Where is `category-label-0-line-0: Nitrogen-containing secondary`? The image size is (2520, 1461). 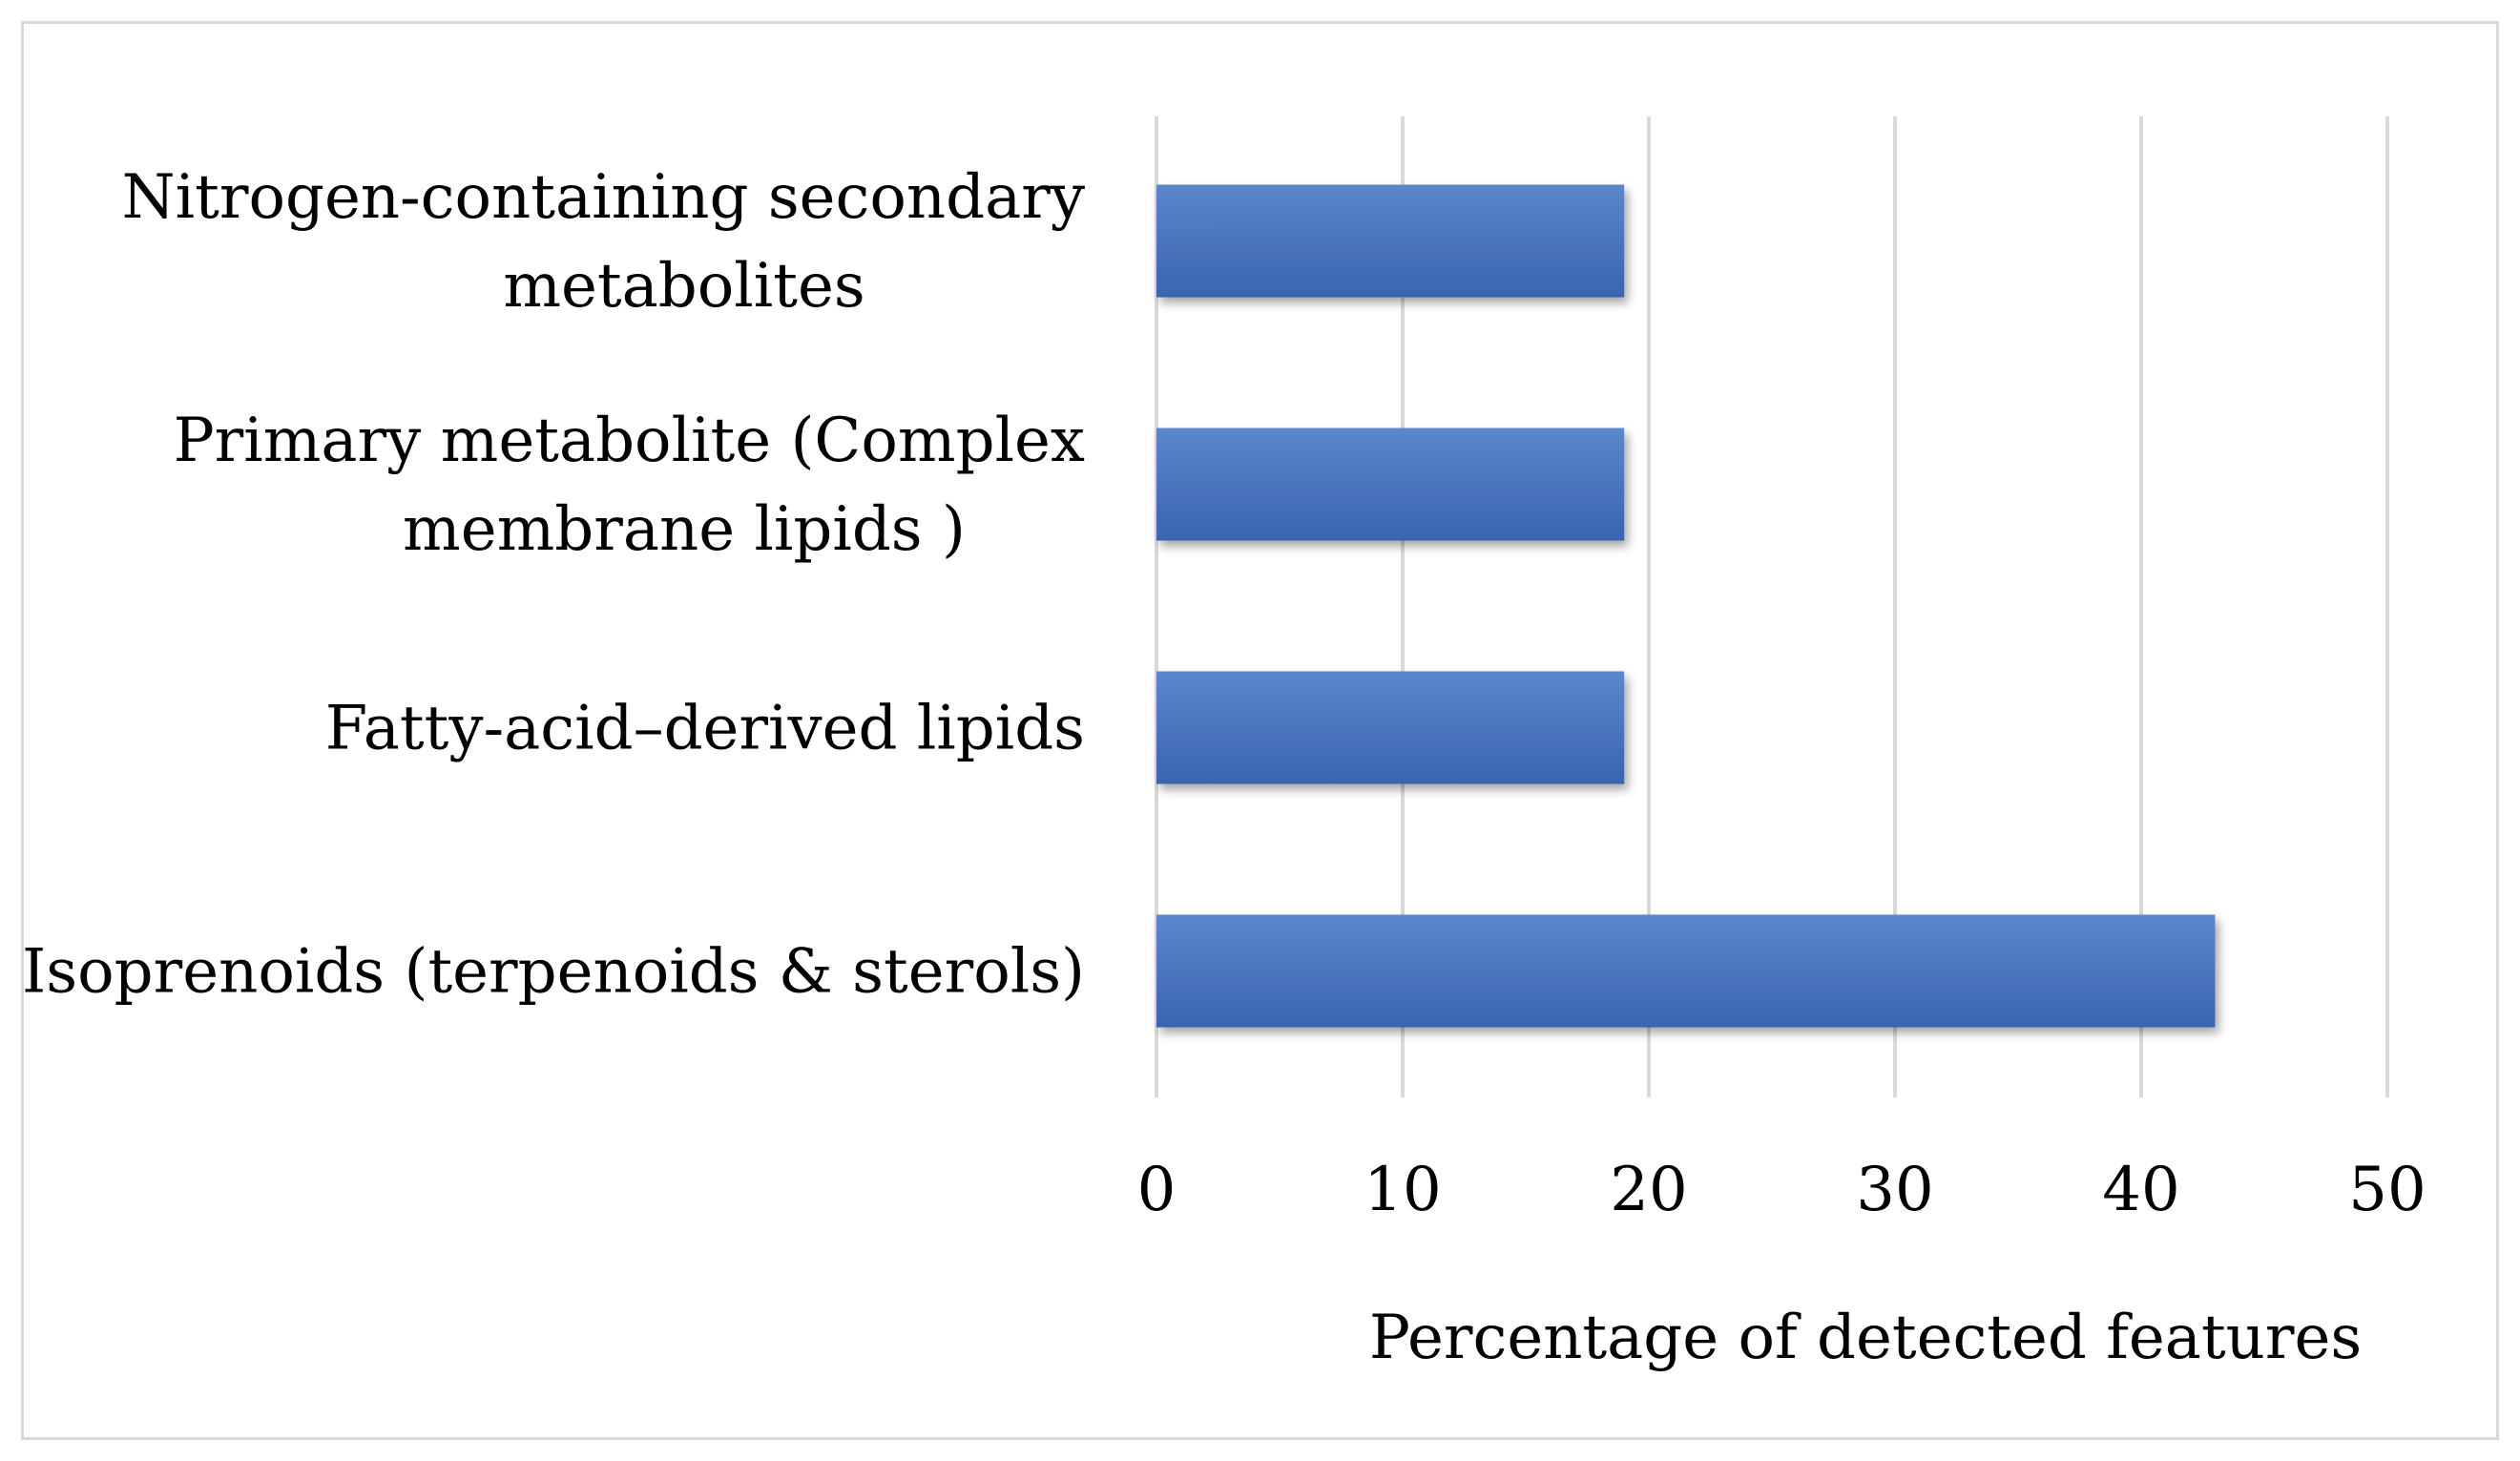
category-label-0-line-0: Nitrogen-containing secondary is located at coordinates (603, 197).